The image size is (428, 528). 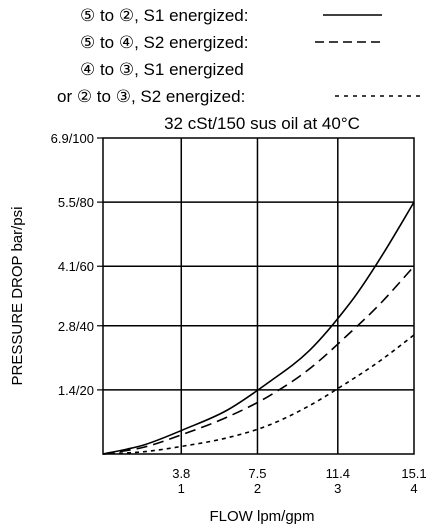 What do you see at coordinates (76, 390) in the screenshot?
I see `y-tick-label: 1.4/20` at bounding box center [76, 390].